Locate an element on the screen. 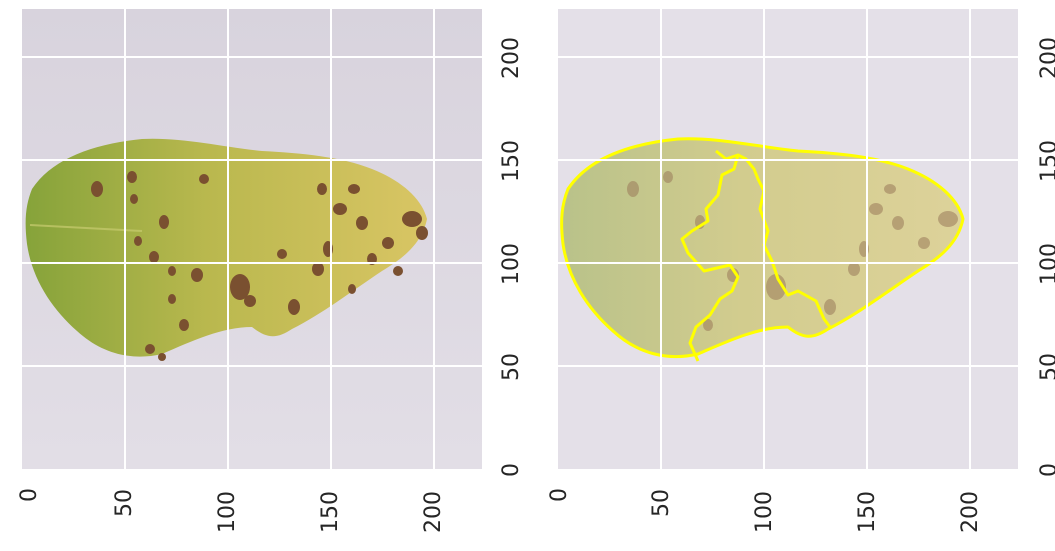  left-xtick-50: 50 is located at coordinates (124, 503).